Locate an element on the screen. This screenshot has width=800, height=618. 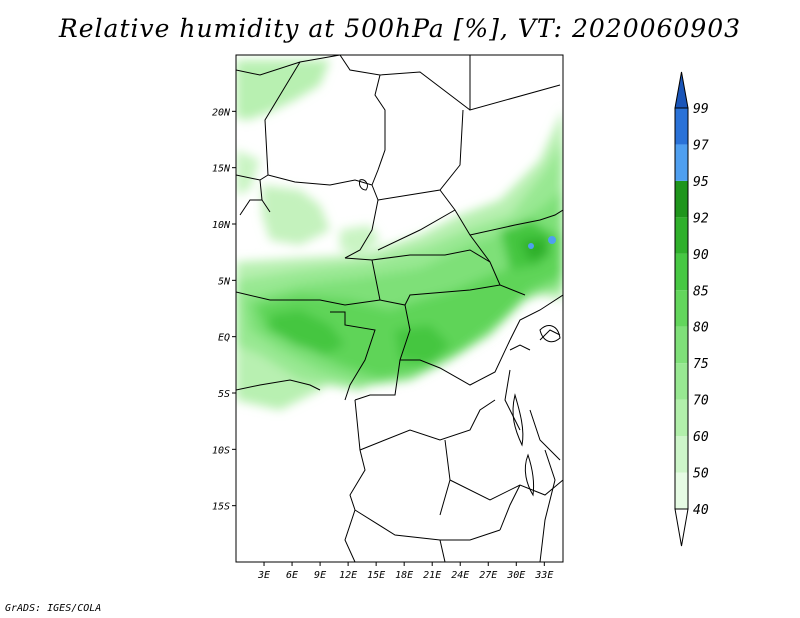
lat-tick-label: 15S is located at coordinates (221, 507).